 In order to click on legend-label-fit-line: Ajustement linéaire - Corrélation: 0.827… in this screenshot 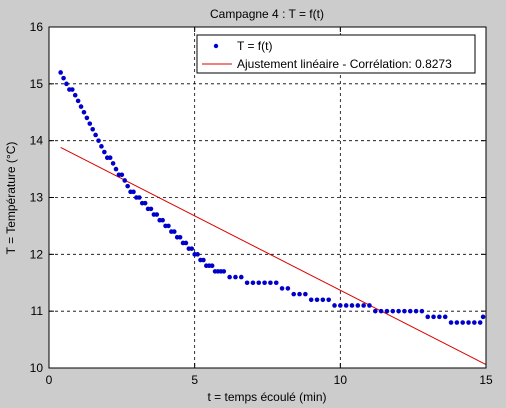, I will do `click(344, 64)`.